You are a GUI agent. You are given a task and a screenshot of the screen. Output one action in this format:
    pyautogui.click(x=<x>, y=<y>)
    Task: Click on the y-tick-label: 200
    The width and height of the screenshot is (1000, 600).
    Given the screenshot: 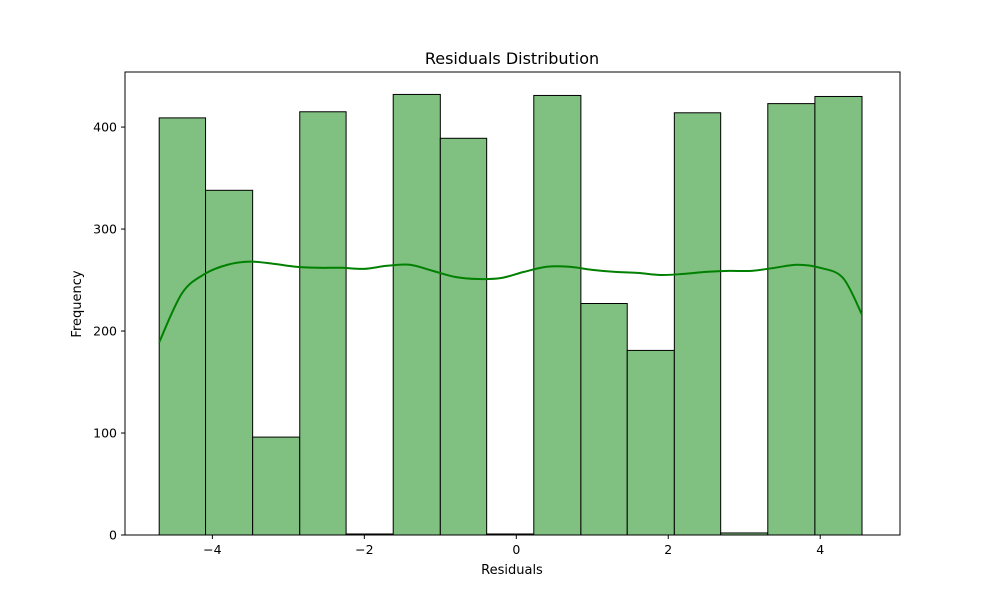 What is the action you would take?
    pyautogui.click(x=105, y=331)
    